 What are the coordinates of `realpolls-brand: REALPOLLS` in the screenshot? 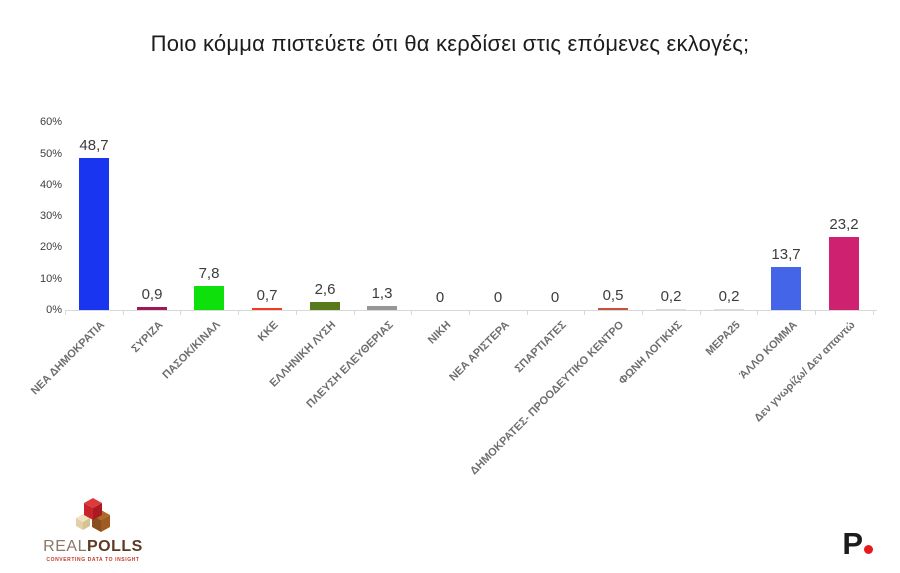 It's located at (93, 547).